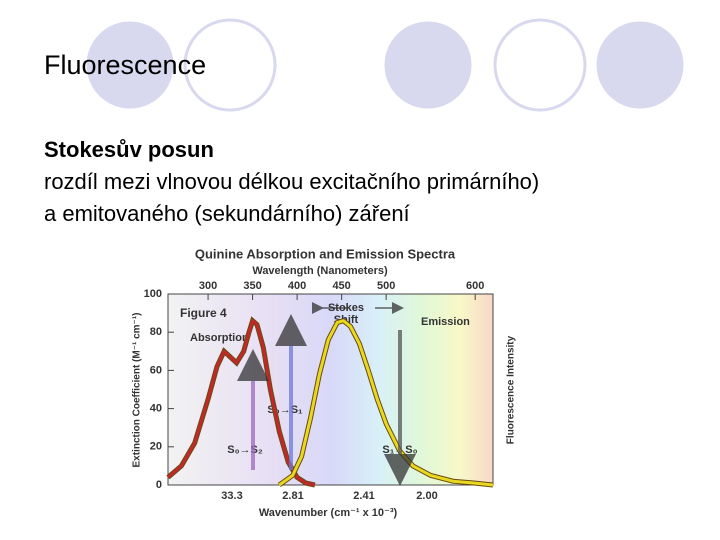 The height and width of the screenshot is (540, 720). I want to click on x2-tick-label: 2.00, so click(426, 496).